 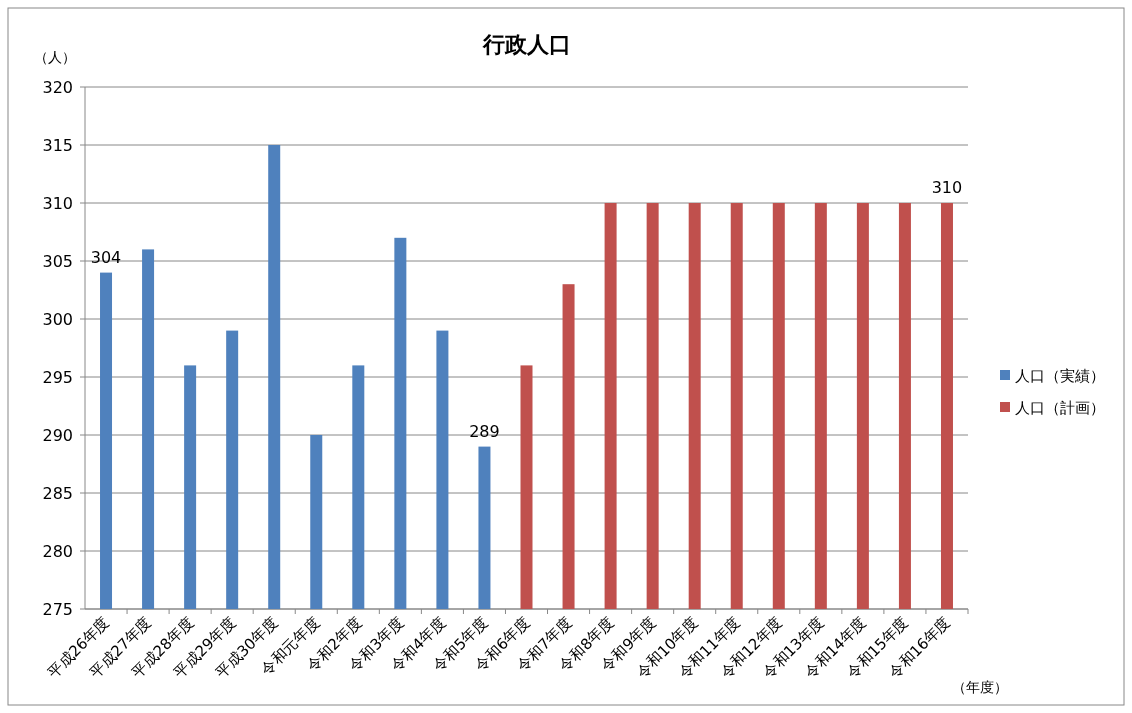 I want to click on x-axis-title: （年度）, so click(x=980, y=687).